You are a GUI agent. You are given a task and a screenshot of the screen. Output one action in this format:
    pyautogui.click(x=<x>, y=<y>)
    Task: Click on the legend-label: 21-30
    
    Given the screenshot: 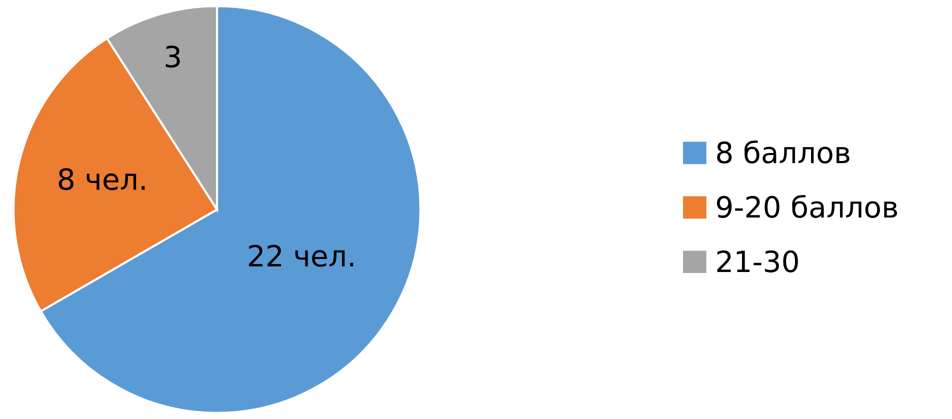 What is the action you would take?
    pyautogui.click(x=757, y=261)
    